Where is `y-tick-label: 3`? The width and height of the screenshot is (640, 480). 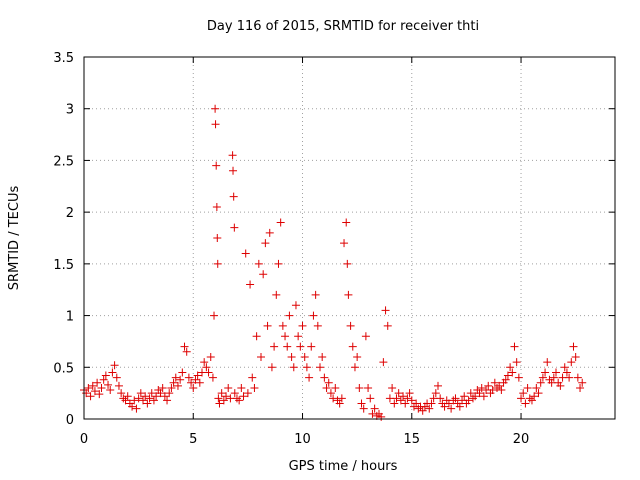 y-tick-label: 3 is located at coordinates (70, 110).